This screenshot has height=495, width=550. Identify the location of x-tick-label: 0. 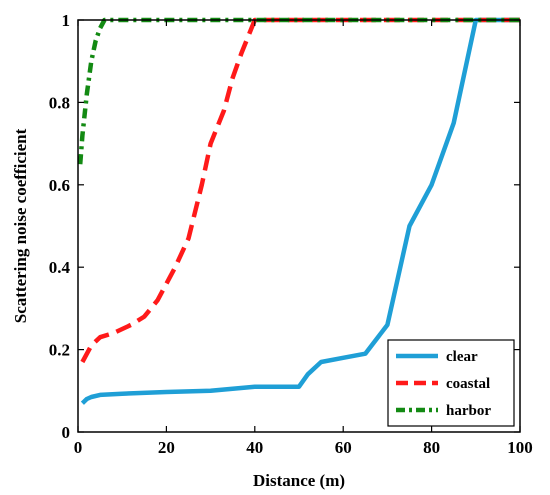
(78, 447).